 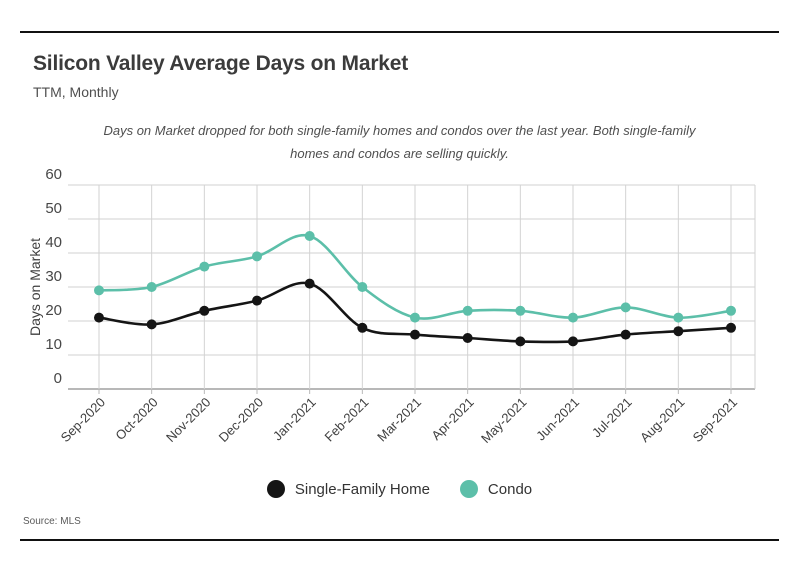 What do you see at coordinates (510, 489) in the screenshot?
I see `legend-label-condo: Condo` at bounding box center [510, 489].